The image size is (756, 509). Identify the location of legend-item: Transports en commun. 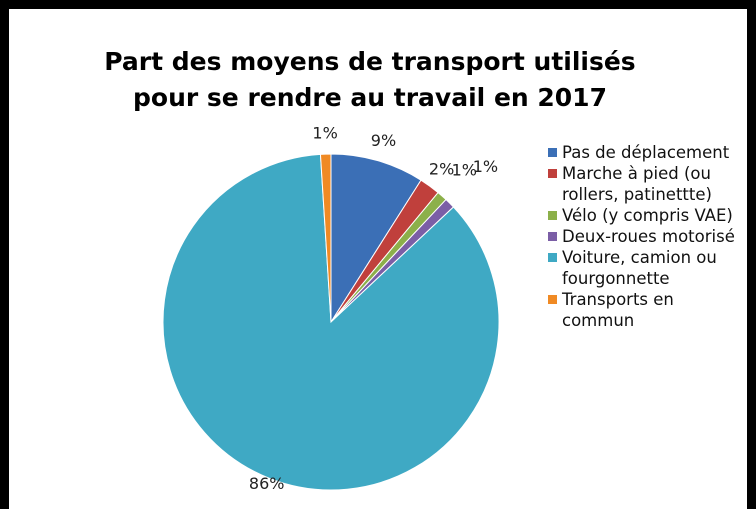
(646, 310).